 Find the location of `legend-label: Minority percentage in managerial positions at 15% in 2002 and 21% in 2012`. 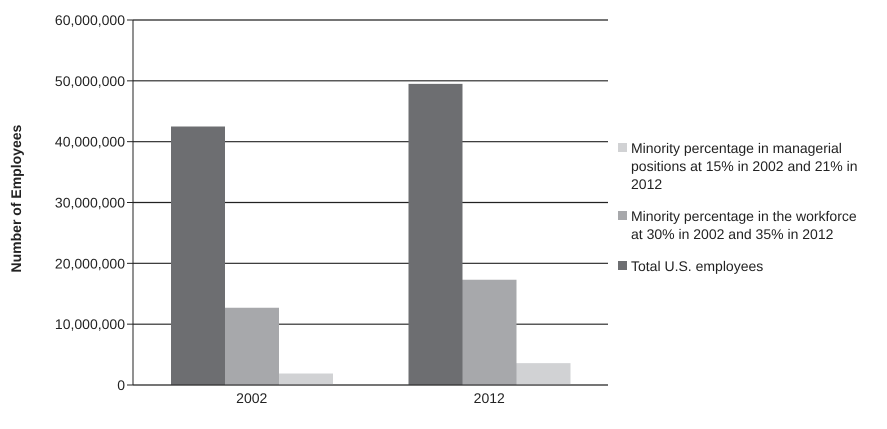

legend-label: Minority percentage in managerial positions at 15% in 2002 and 21% in 2012 is located at coordinates (744, 166).